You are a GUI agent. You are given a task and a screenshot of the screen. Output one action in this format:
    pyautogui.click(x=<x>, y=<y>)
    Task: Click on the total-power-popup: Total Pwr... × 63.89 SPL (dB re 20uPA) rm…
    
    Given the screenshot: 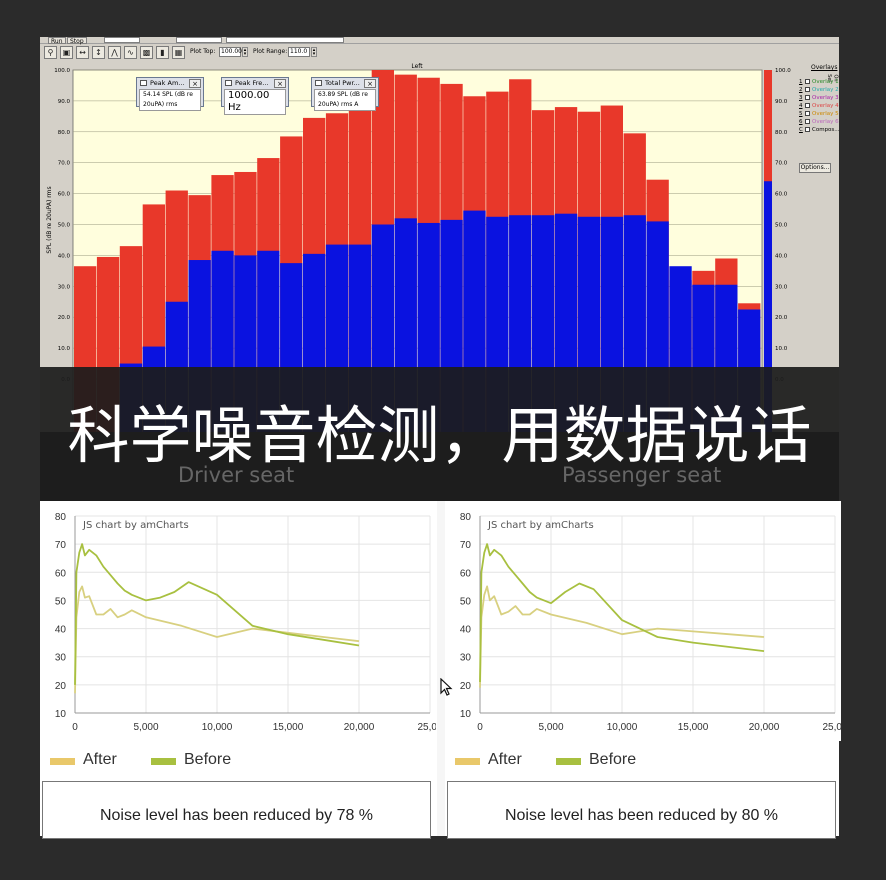 What is the action you would take?
    pyautogui.click(x=345, y=94)
    